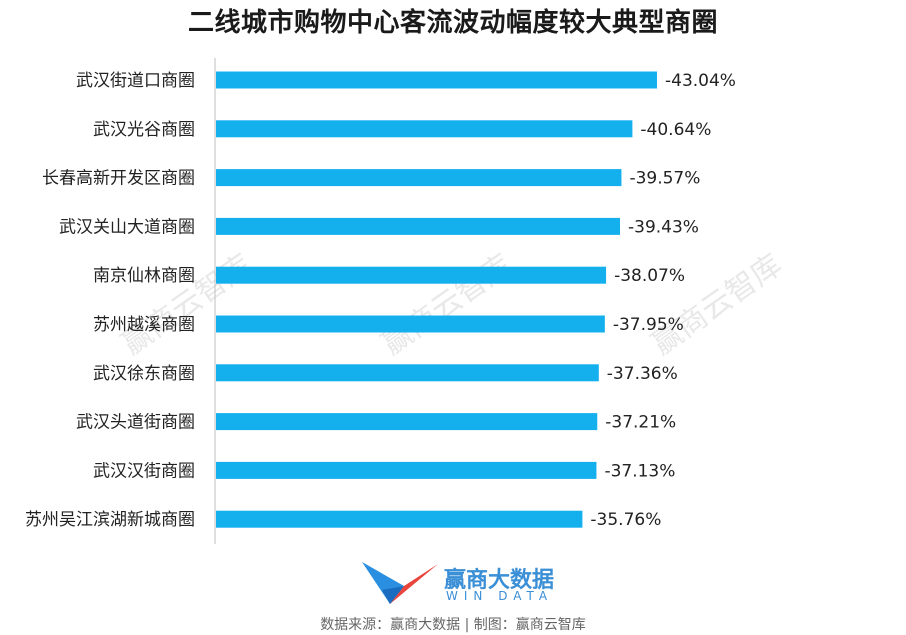  I want to click on data-label: -37.95%, so click(648, 325).